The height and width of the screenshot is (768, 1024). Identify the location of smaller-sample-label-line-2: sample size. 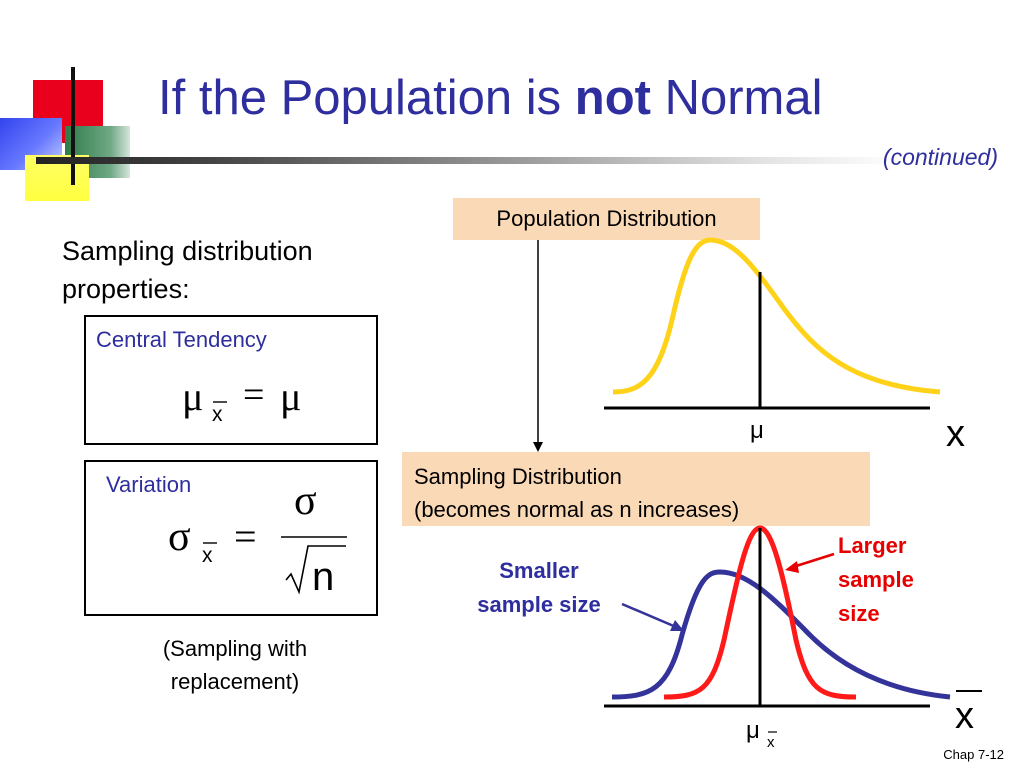
(539, 604).